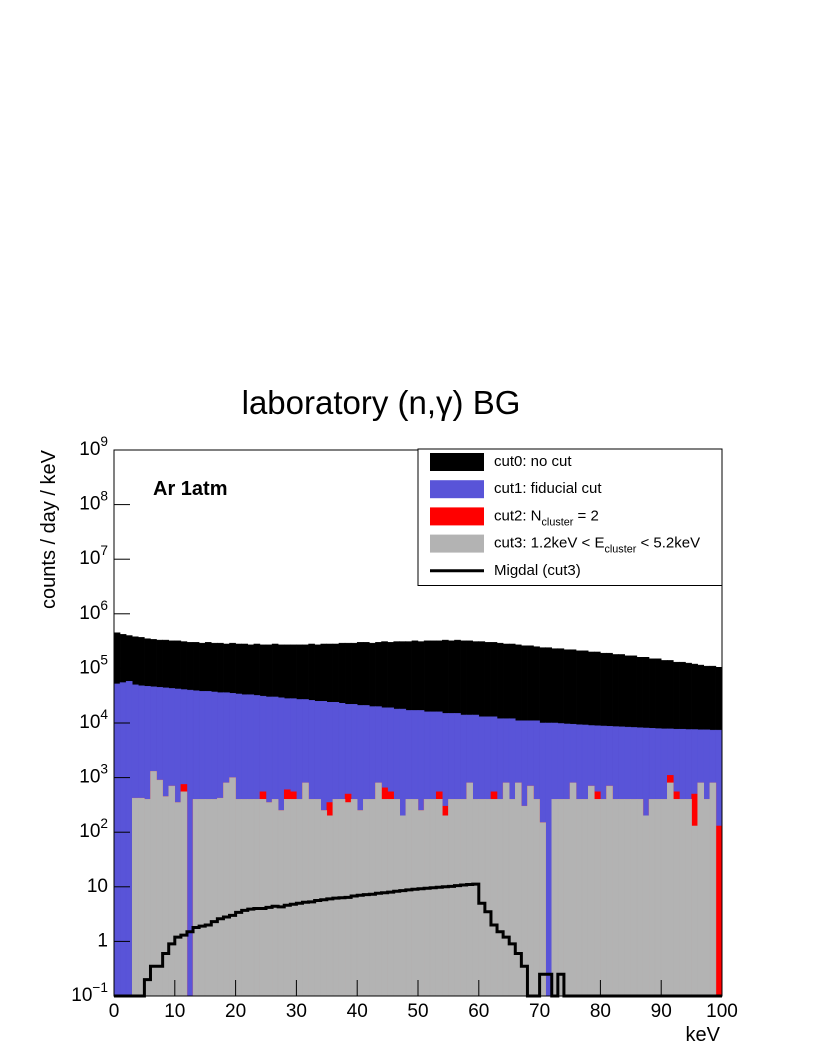 This screenshot has height=1064, width=822. Describe the element at coordinates (93, 720) in the screenshot. I see `y-tick-label: 10⁴` at that location.